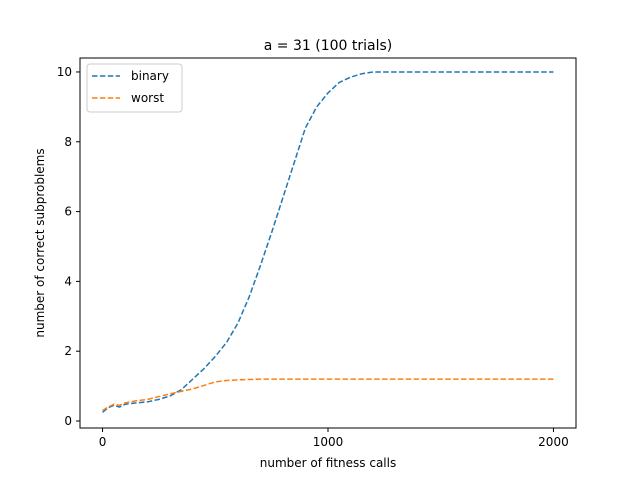 Image resolution: width=640 pixels, height=480 pixels. I want to click on legend-label-worst: worst, so click(147, 98).